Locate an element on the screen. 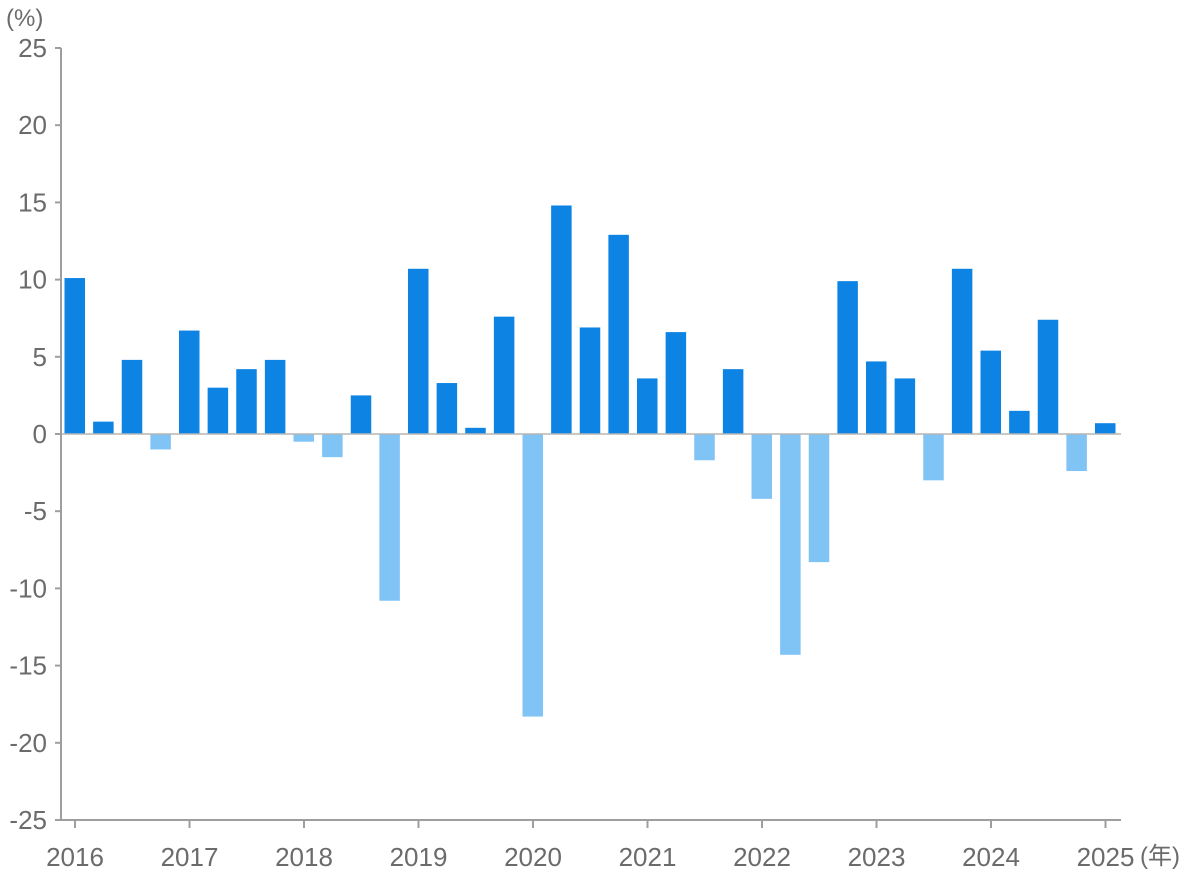  x-tick-label: 2025 is located at coordinates (1106, 857).